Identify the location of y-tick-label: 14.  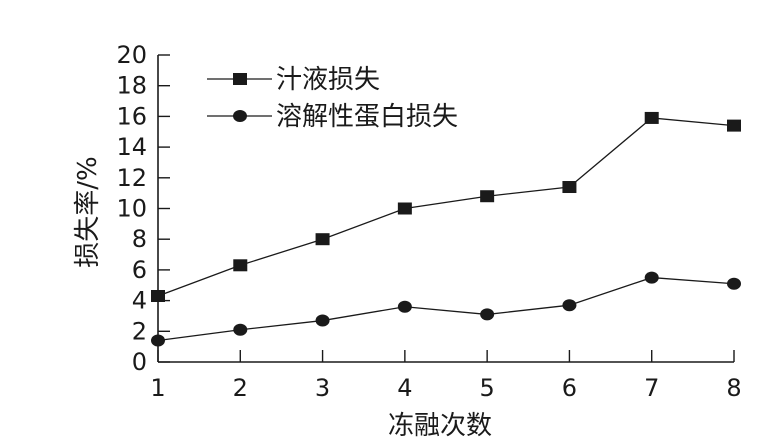
(131, 147).